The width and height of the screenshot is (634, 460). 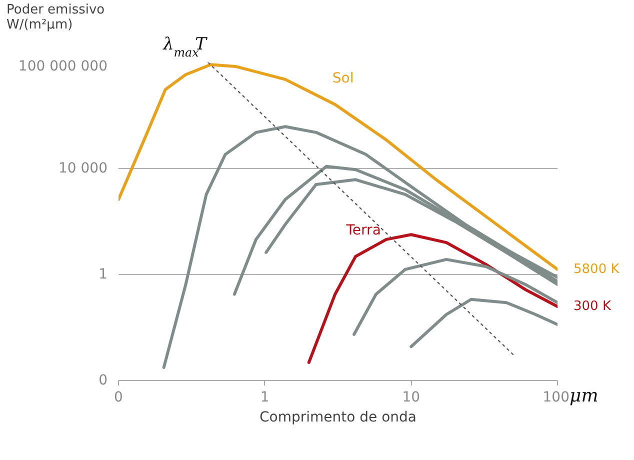 What do you see at coordinates (103, 274) in the screenshot?
I see `y-tick-label: 1` at bounding box center [103, 274].